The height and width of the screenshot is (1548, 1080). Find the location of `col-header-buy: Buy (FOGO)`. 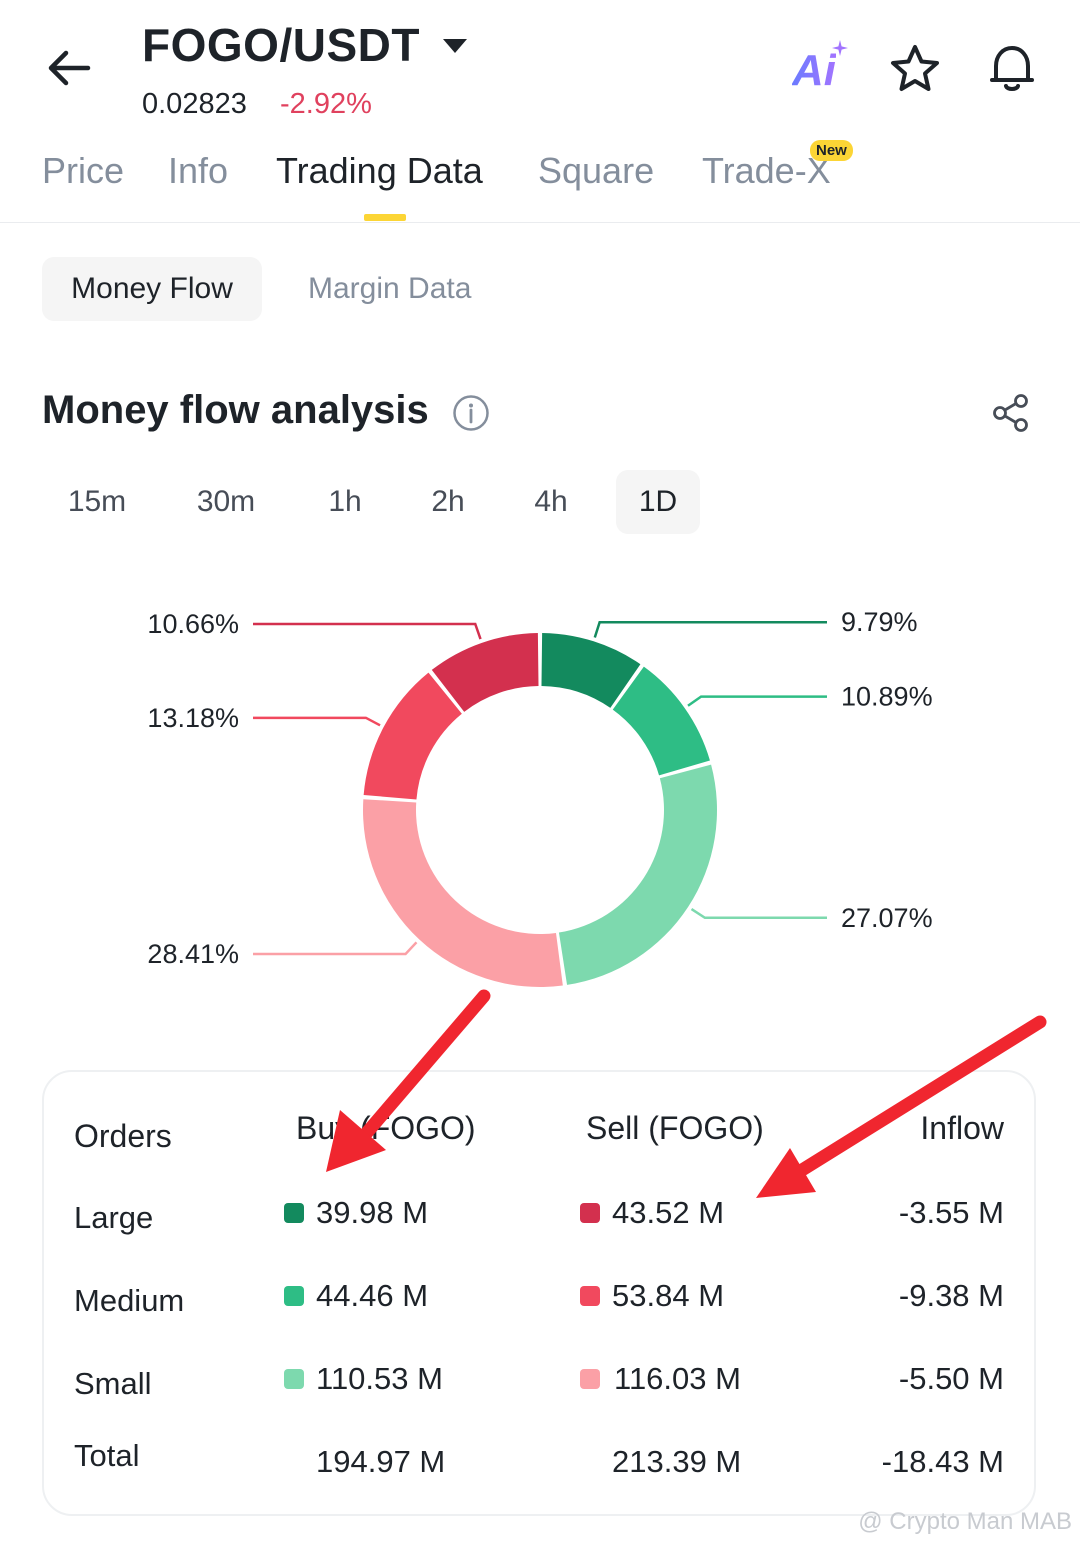

col-header-buy: Buy (FOGO) is located at coordinates (386, 1128).